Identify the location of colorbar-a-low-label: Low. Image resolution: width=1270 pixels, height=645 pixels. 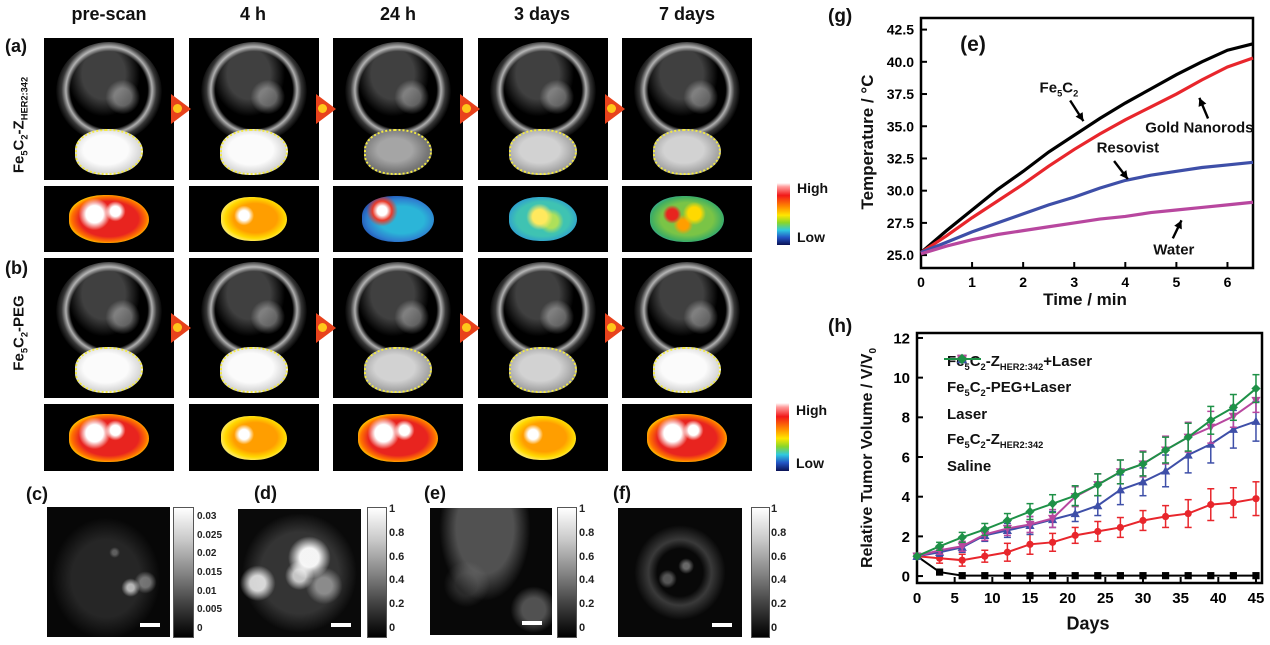
(811, 237).